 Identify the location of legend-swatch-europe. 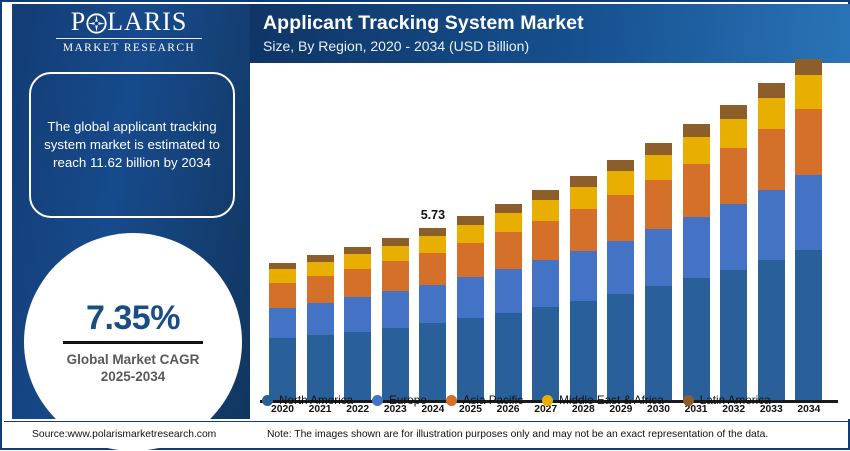
(378, 400).